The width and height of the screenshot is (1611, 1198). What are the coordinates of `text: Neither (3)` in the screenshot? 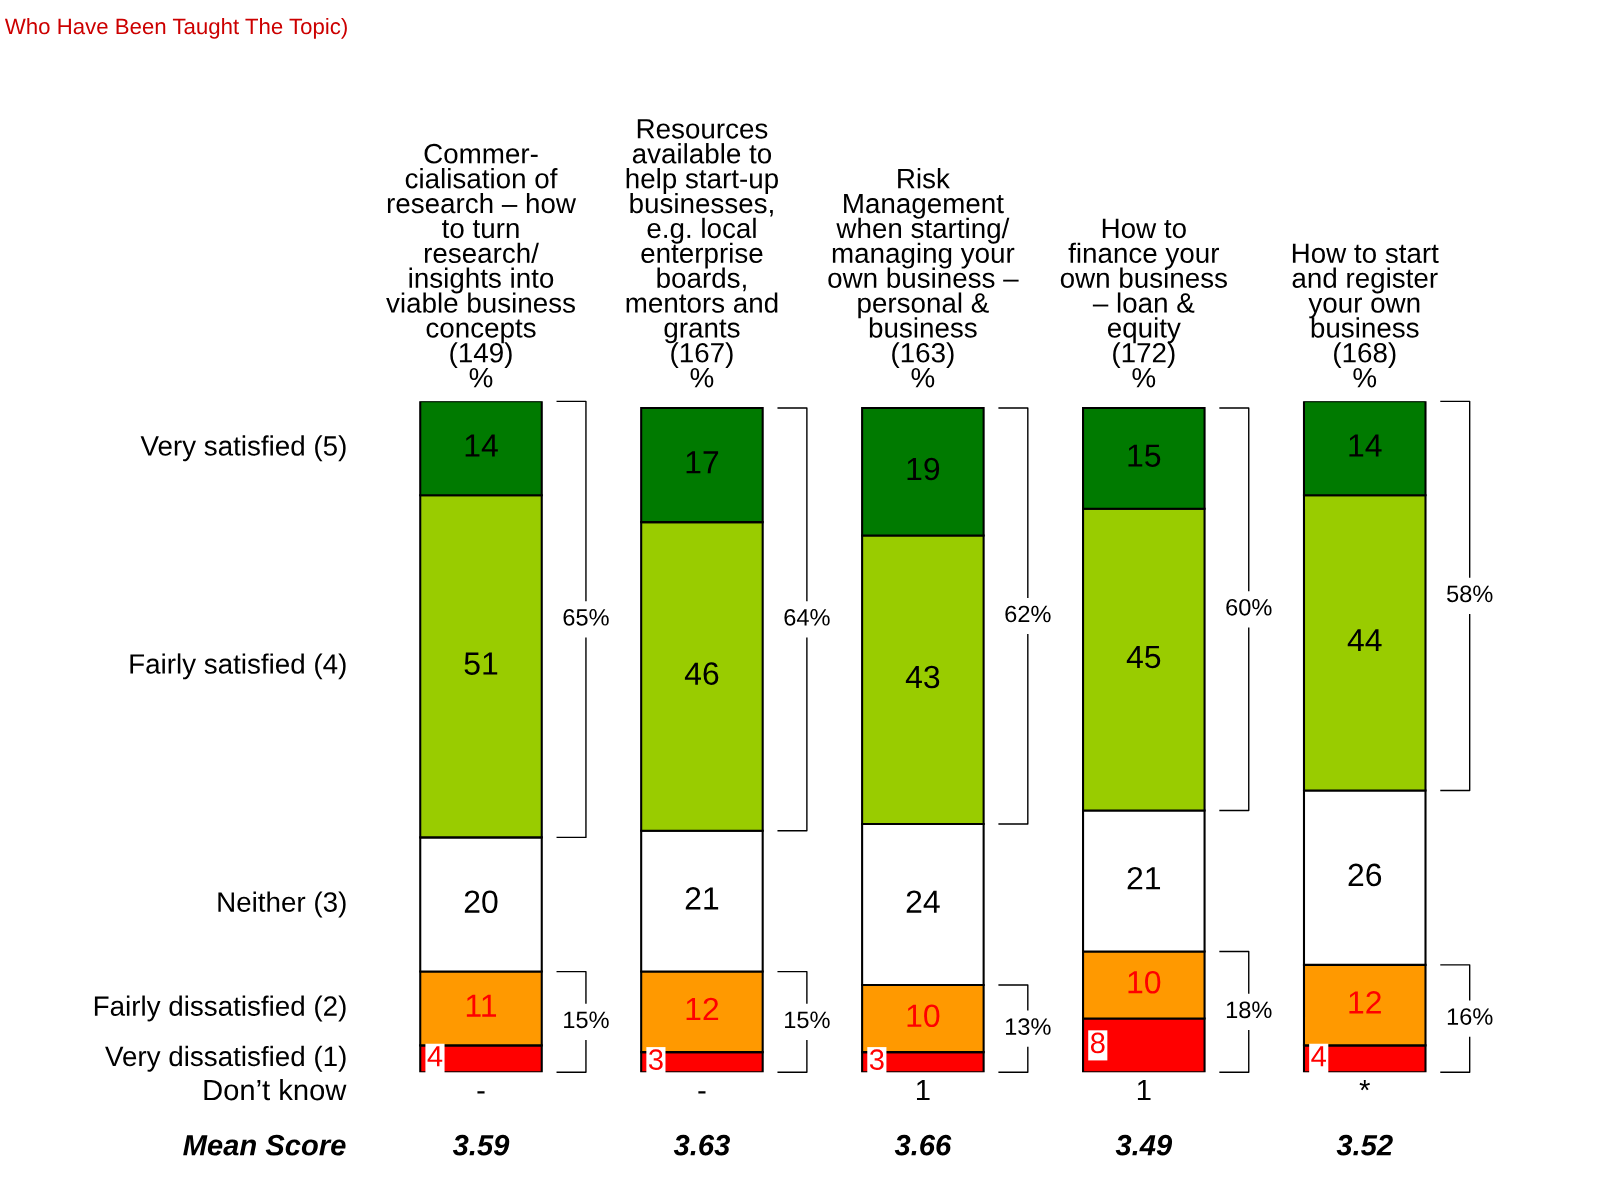 It's located at (282, 904).